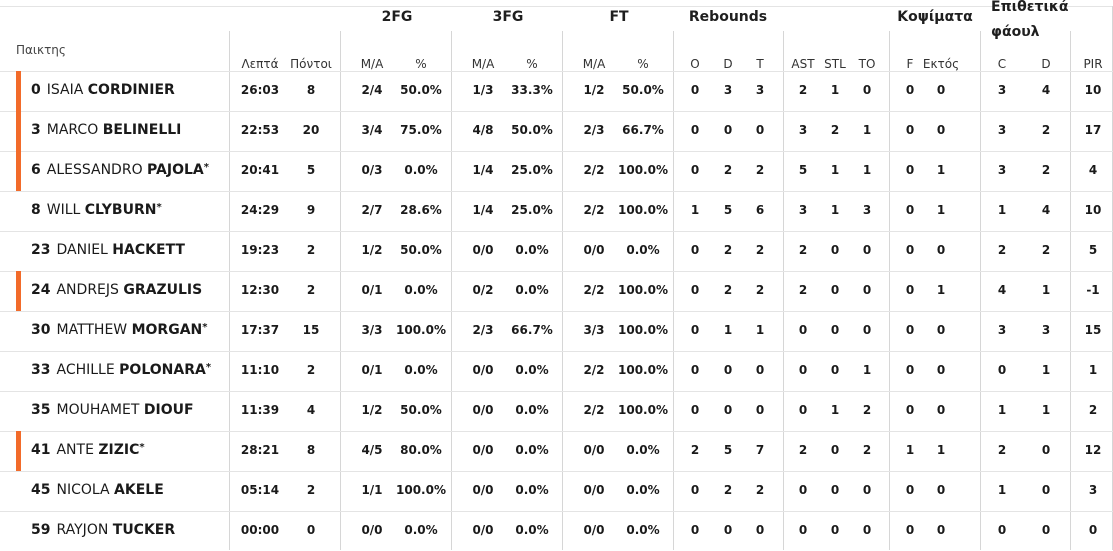  I want to click on subheader-stl: STL, so click(835, 64).